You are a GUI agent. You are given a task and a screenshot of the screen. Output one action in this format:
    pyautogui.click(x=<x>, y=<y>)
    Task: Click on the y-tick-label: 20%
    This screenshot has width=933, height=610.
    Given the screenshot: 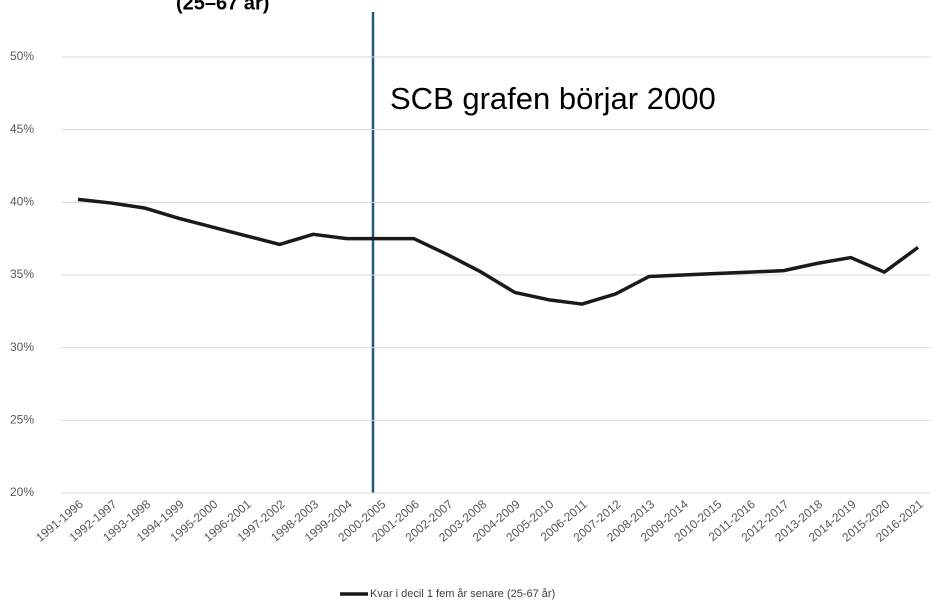 What is the action you would take?
    pyautogui.click(x=22, y=492)
    